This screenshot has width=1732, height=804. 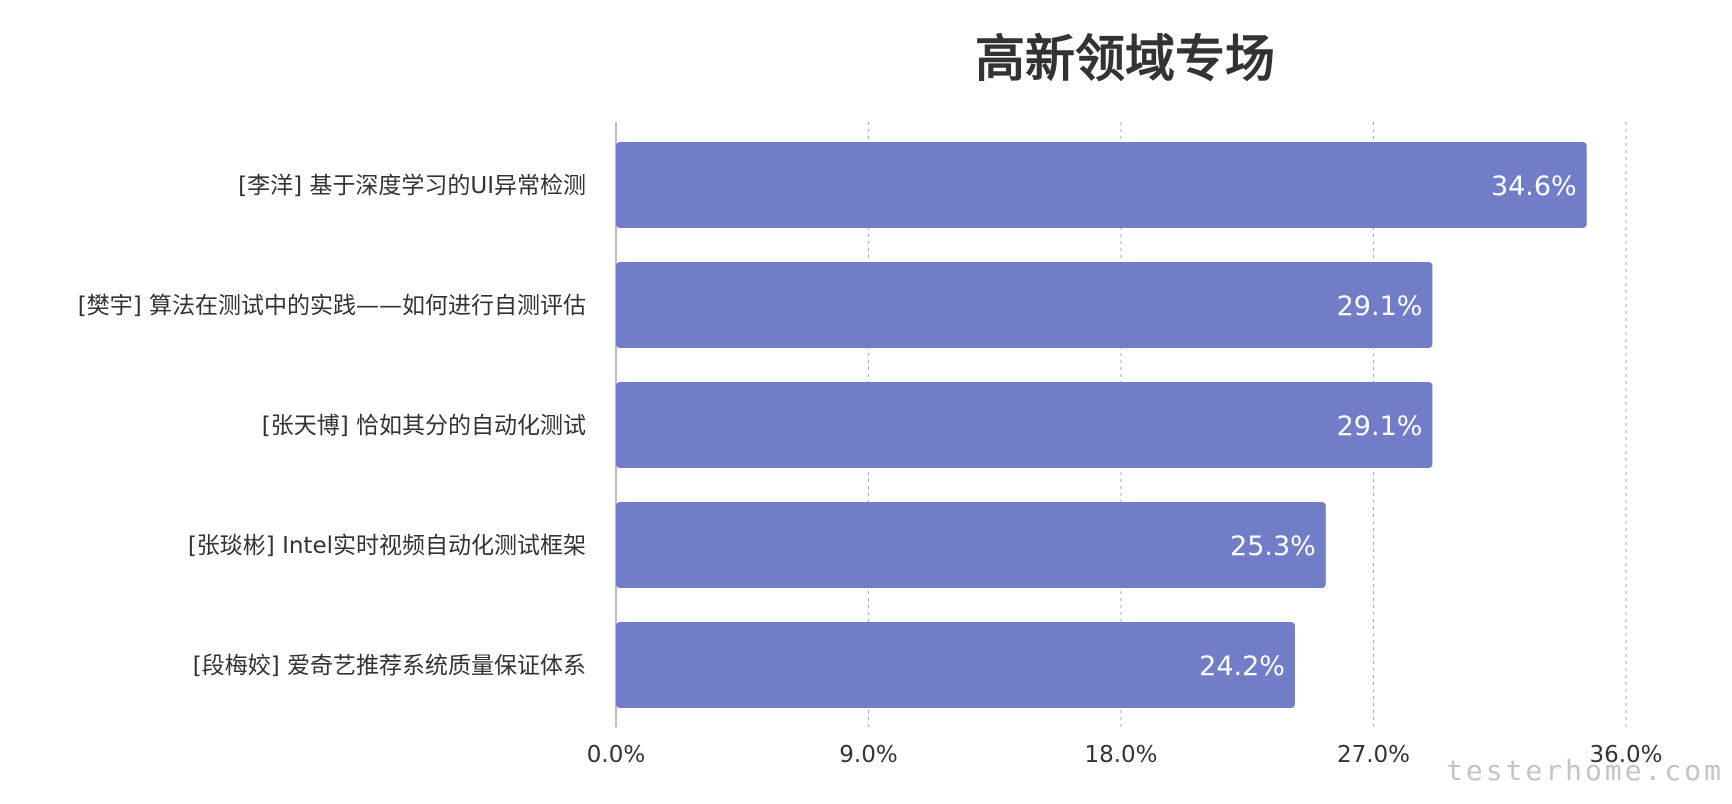 I want to click on x-tick-label: 0.0%, so click(x=616, y=755).